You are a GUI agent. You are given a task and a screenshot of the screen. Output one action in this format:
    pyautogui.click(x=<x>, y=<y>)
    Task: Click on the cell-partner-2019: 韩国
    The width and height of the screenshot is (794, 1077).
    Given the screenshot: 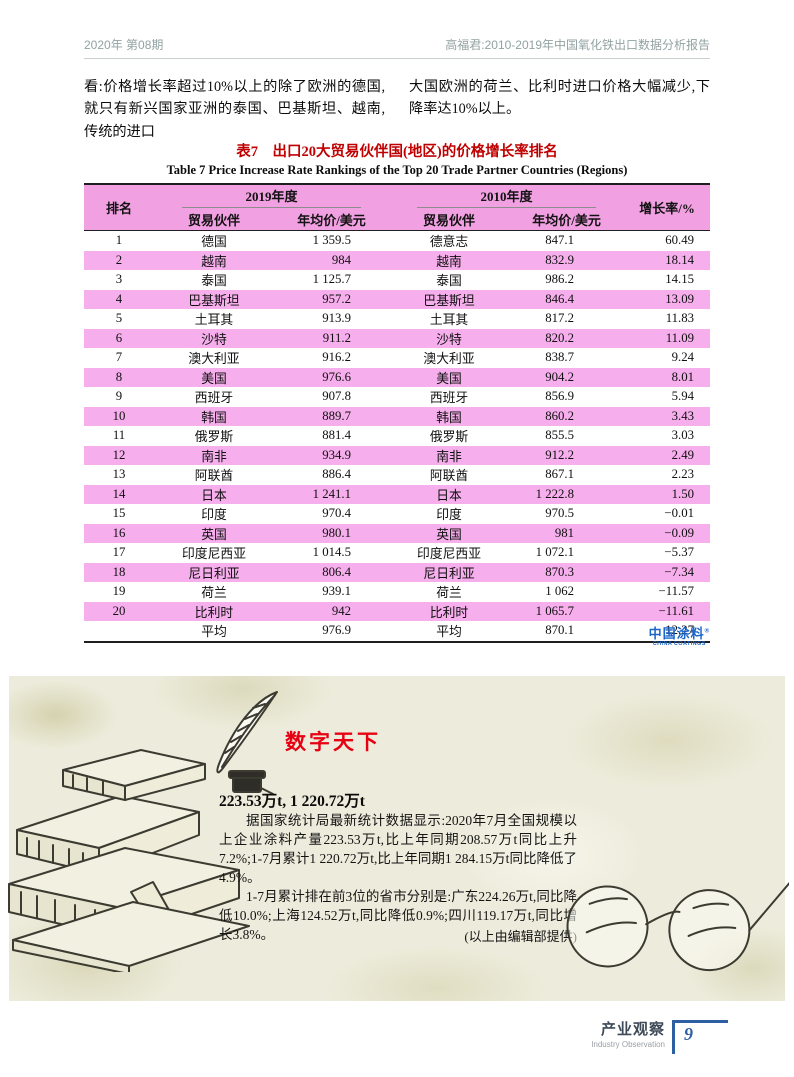 What is the action you would take?
    pyautogui.click(x=214, y=416)
    